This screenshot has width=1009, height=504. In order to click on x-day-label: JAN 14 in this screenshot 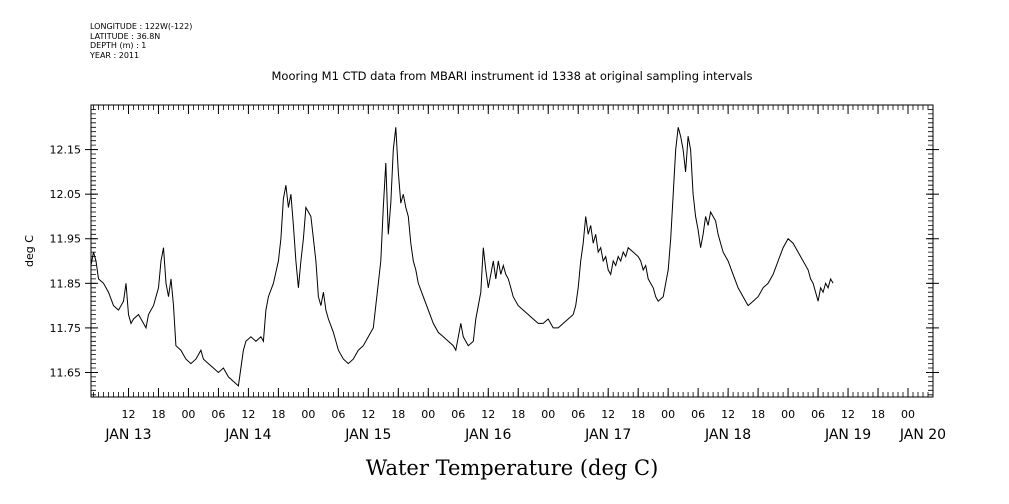, I will do `click(247, 435)`.